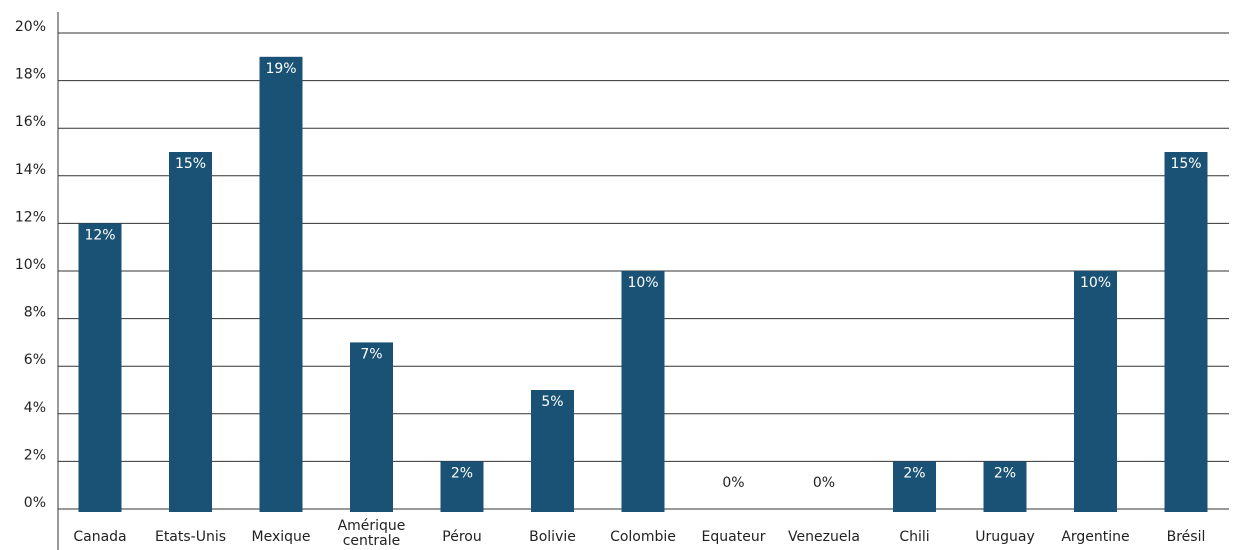  I want to click on x-tick-label: Brésil, so click(1186, 537).